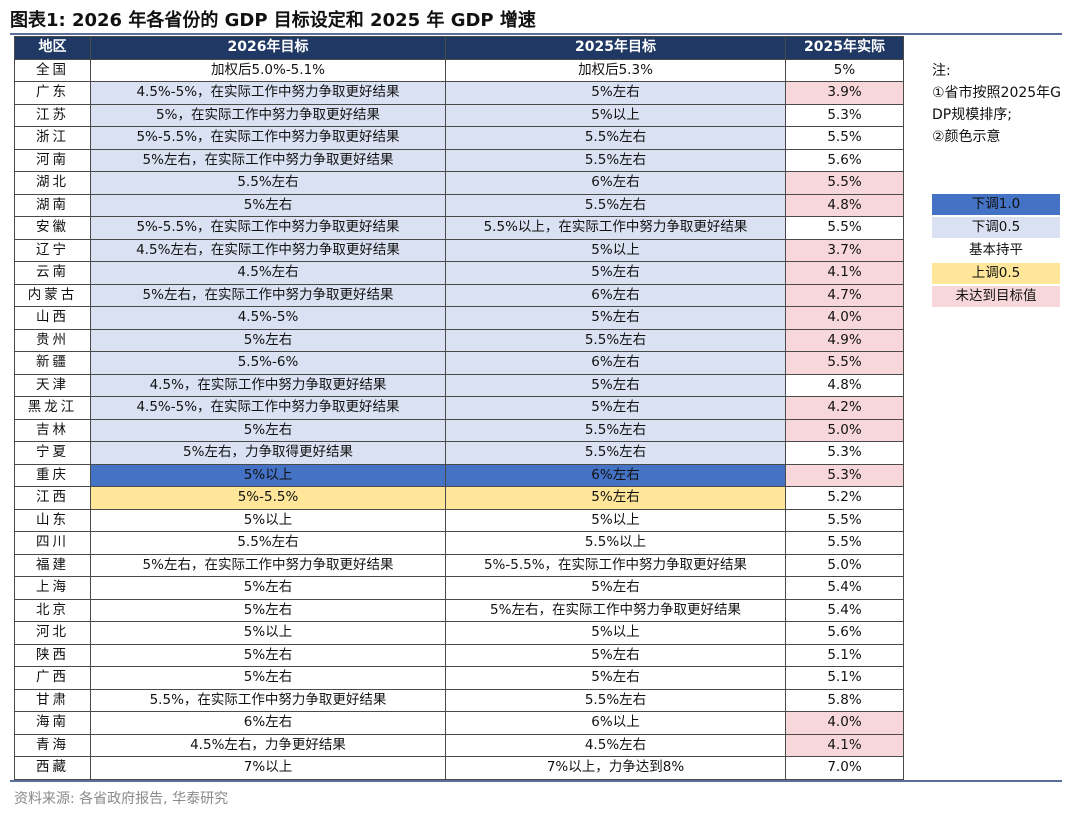 The width and height of the screenshot is (1080, 815). I want to click on cell-target-2026: 5%左右，在实际工作中努力争取更好结果, so click(268, 565).